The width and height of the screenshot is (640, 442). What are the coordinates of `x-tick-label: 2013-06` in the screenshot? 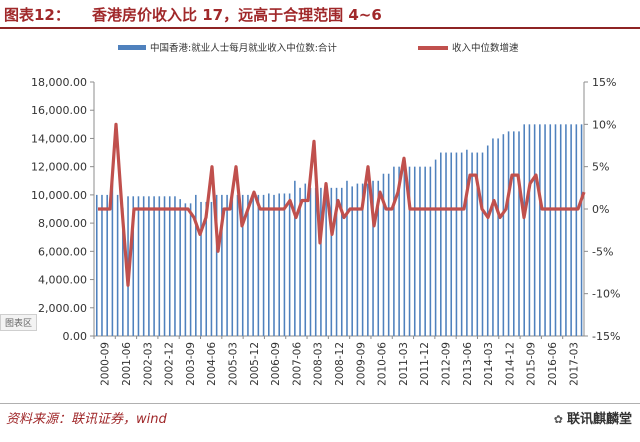 It's located at (468, 364).